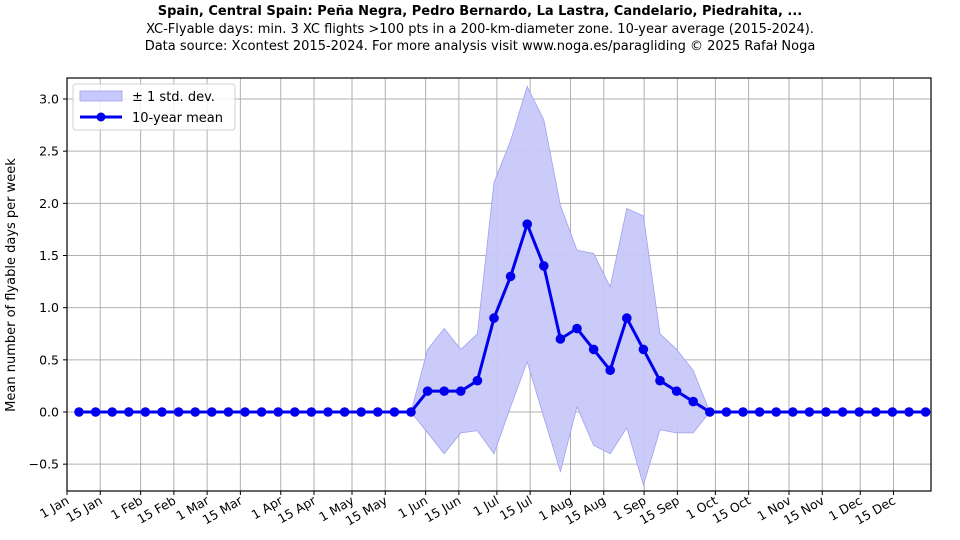 Image resolution: width=960 pixels, height=540 pixels. What do you see at coordinates (49, 359) in the screenshot?
I see `y-tick-label: 0.5` at bounding box center [49, 359].